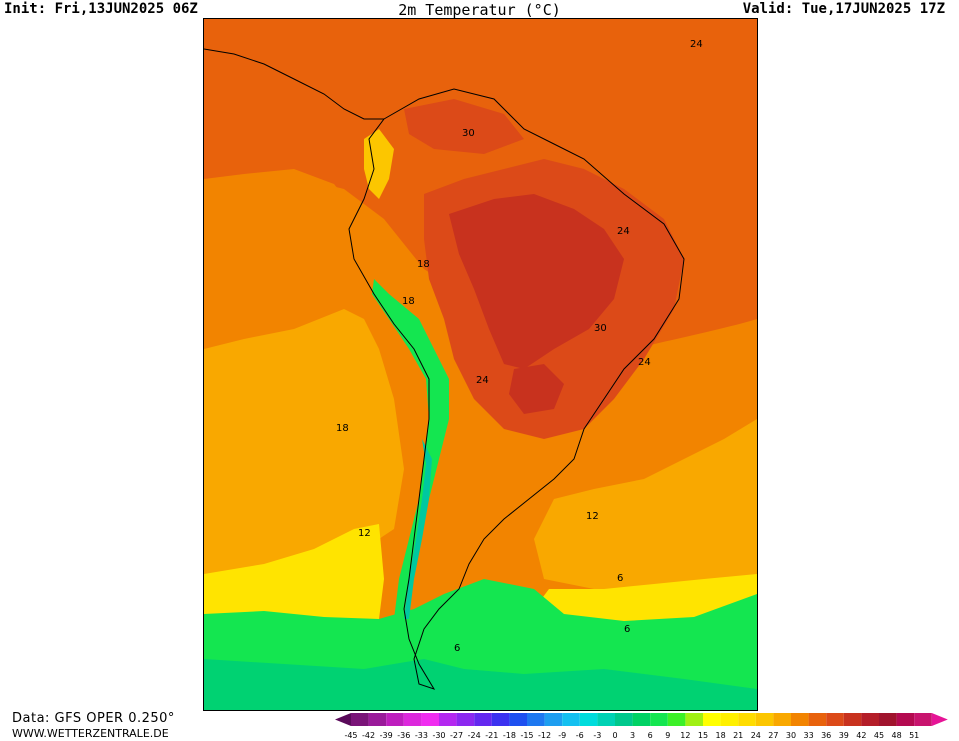 The height and width of the screenshot is (741, 959). What do you see at coordinates (843, 9) in the screenshot?
I see `valid-time: Valid: Tue,17JUN2025 17Z` at bounding box center [843, 9].